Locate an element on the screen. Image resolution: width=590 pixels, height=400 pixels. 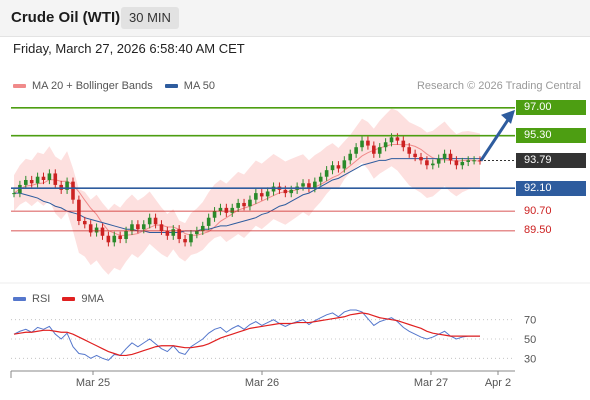
main-legend: MA 20 + Bollinger Bands MA 50 is located at coordinates (120, 86).